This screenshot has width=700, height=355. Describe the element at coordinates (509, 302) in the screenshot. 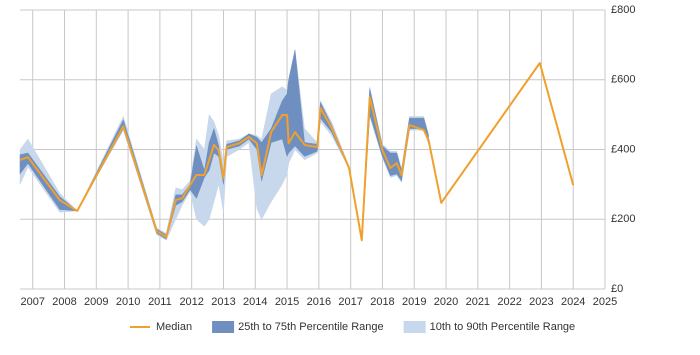

I see `x-tick-label: 2022` at that location.